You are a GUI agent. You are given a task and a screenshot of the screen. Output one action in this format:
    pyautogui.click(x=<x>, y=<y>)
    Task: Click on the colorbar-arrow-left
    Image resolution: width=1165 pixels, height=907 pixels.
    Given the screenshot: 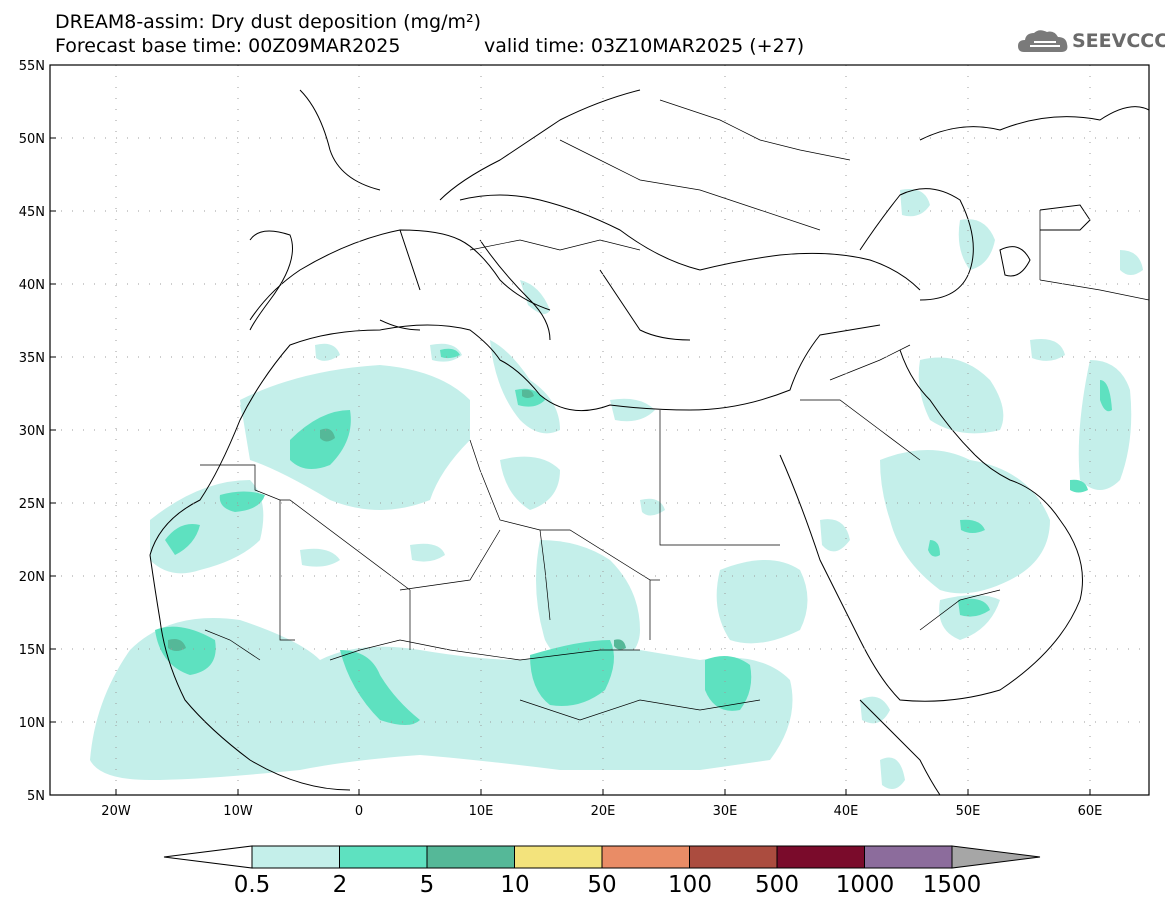 What is the action you would take?
    pyautogui.click(x=208, y=857)
    